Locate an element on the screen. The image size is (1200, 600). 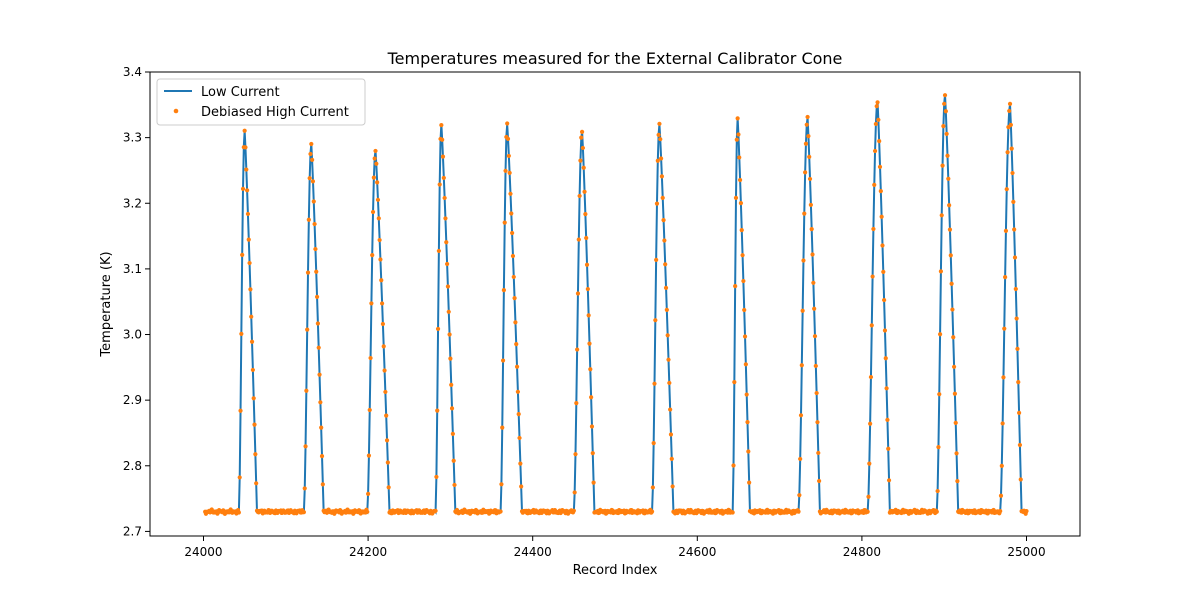
legend-scatter-swatch is located at coordinates (176, 111).